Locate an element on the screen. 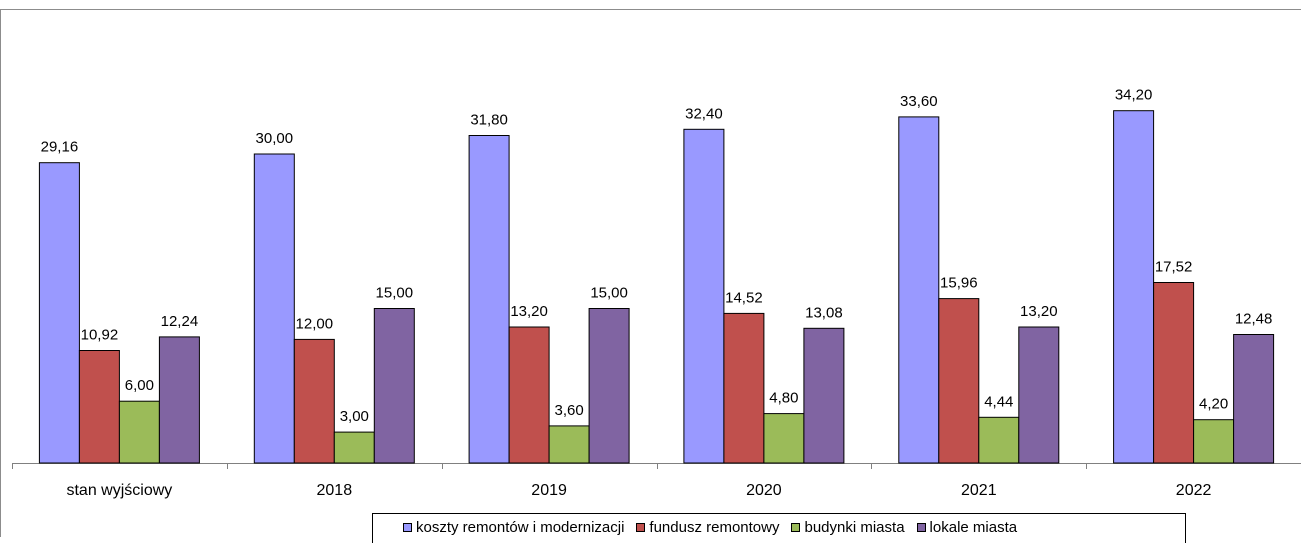 This screenshot has width=1301, height=543. data-label: 4,20 is located at coordinates (1213, 404).